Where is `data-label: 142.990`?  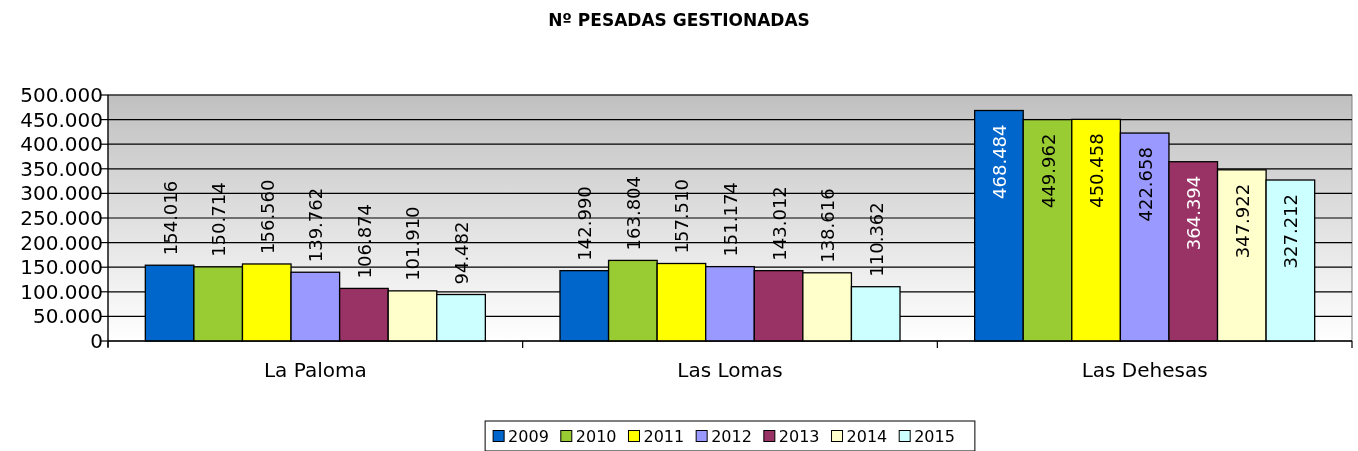
data-label: 142.990 is located at coordinates (584, 223).